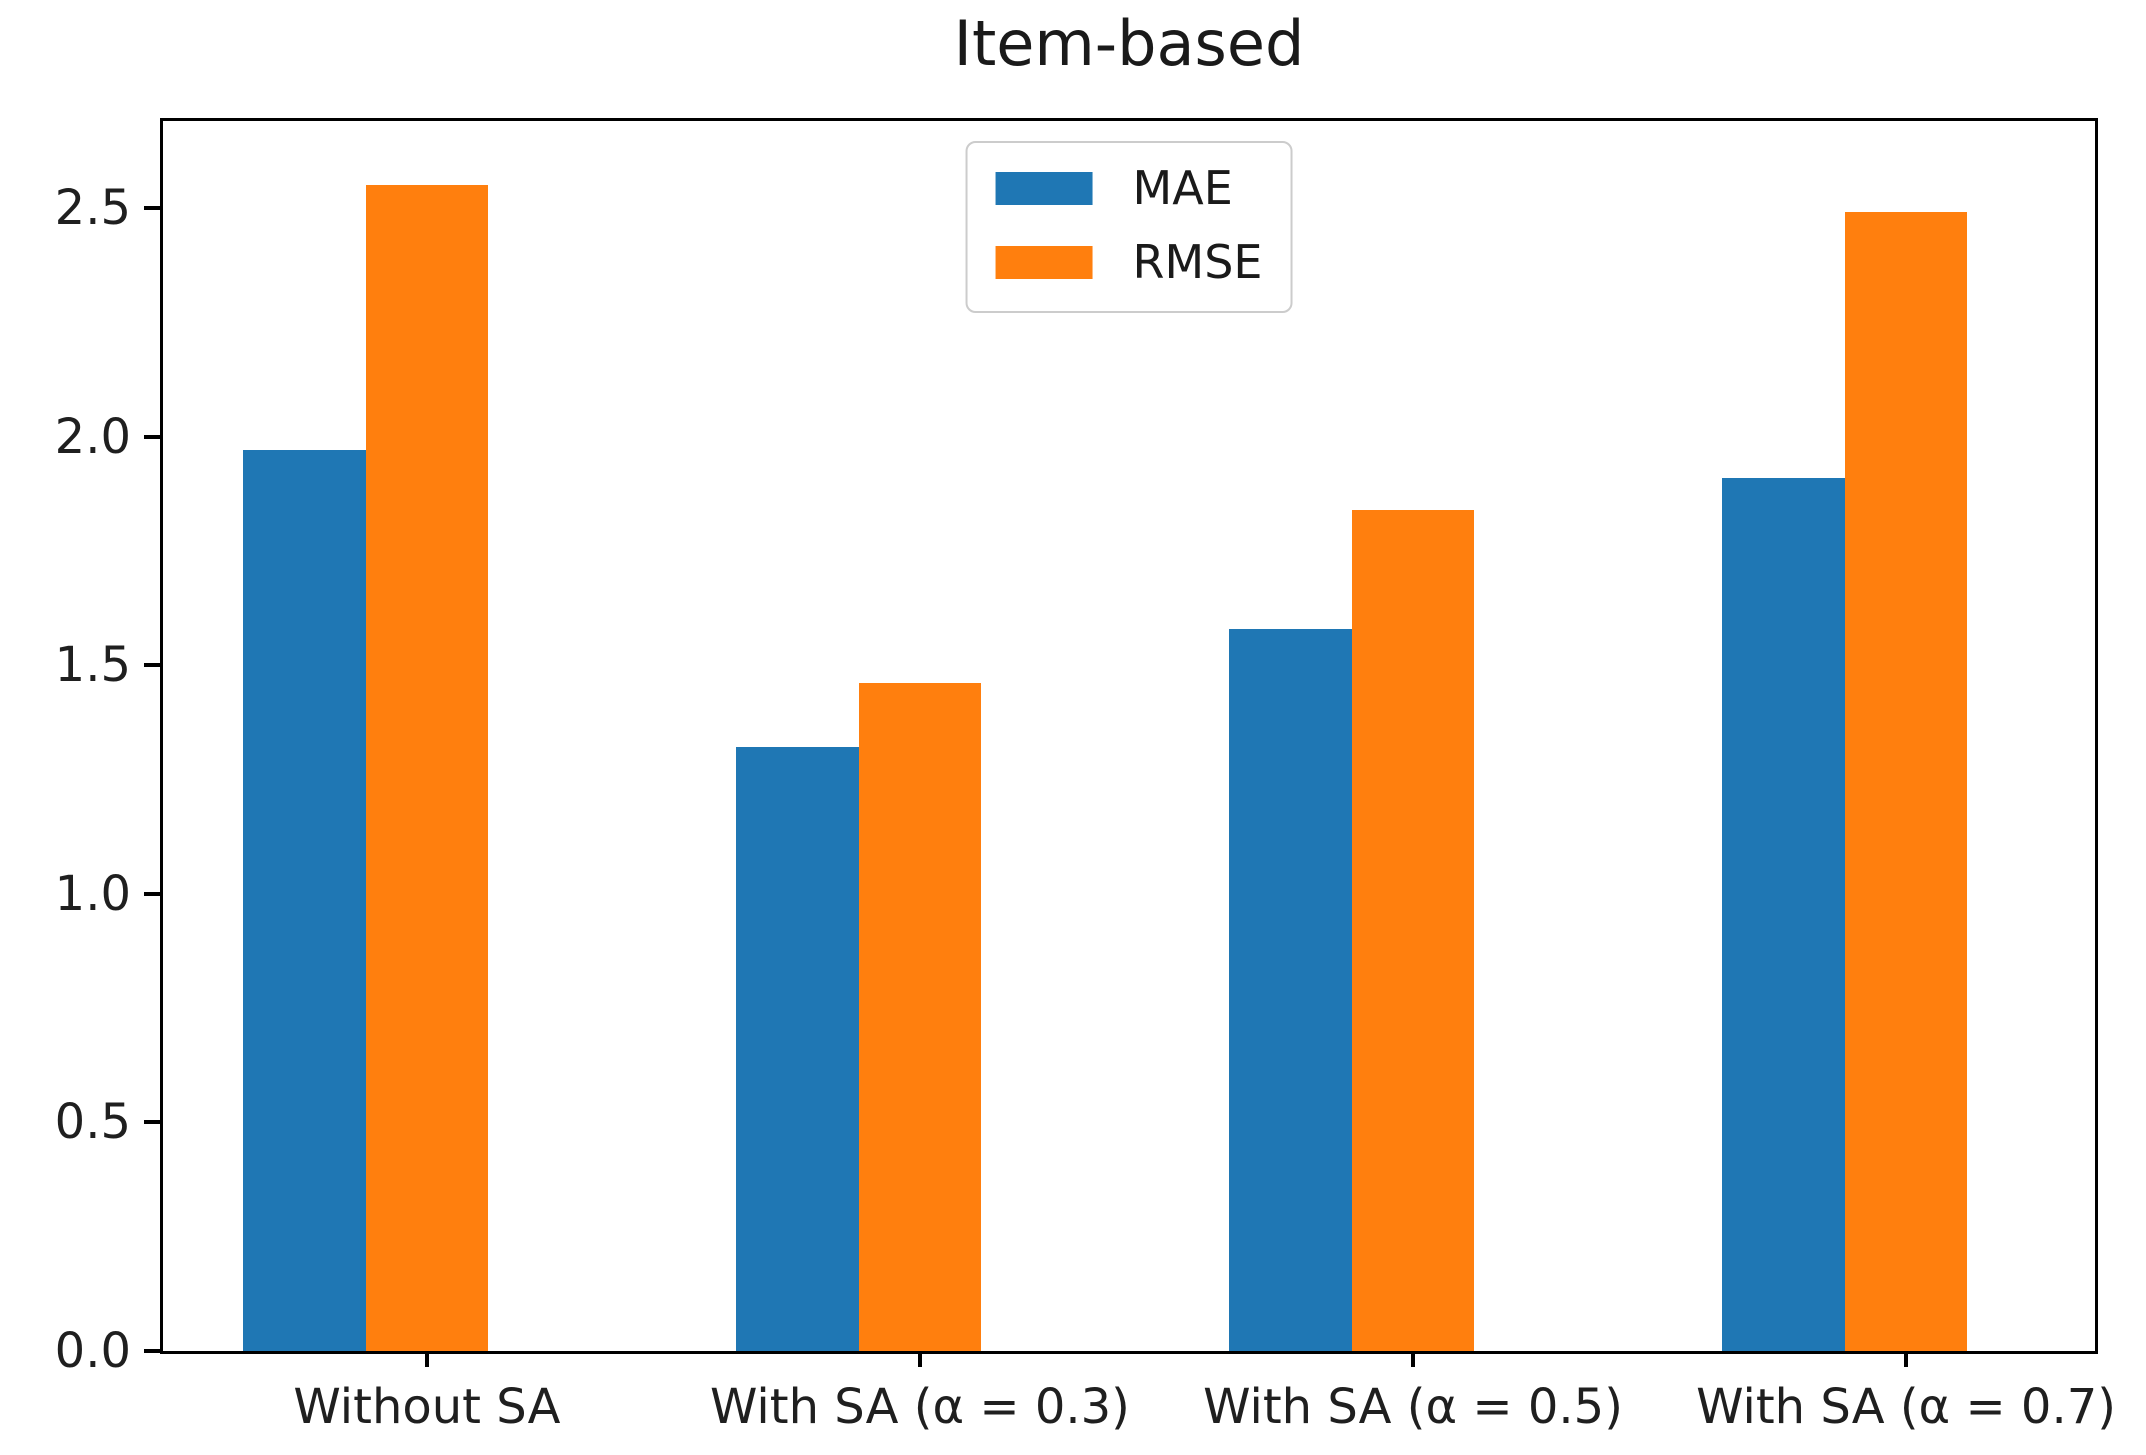  I want to click on y-axis-tick-label: 0.0, so click(92, 1351).